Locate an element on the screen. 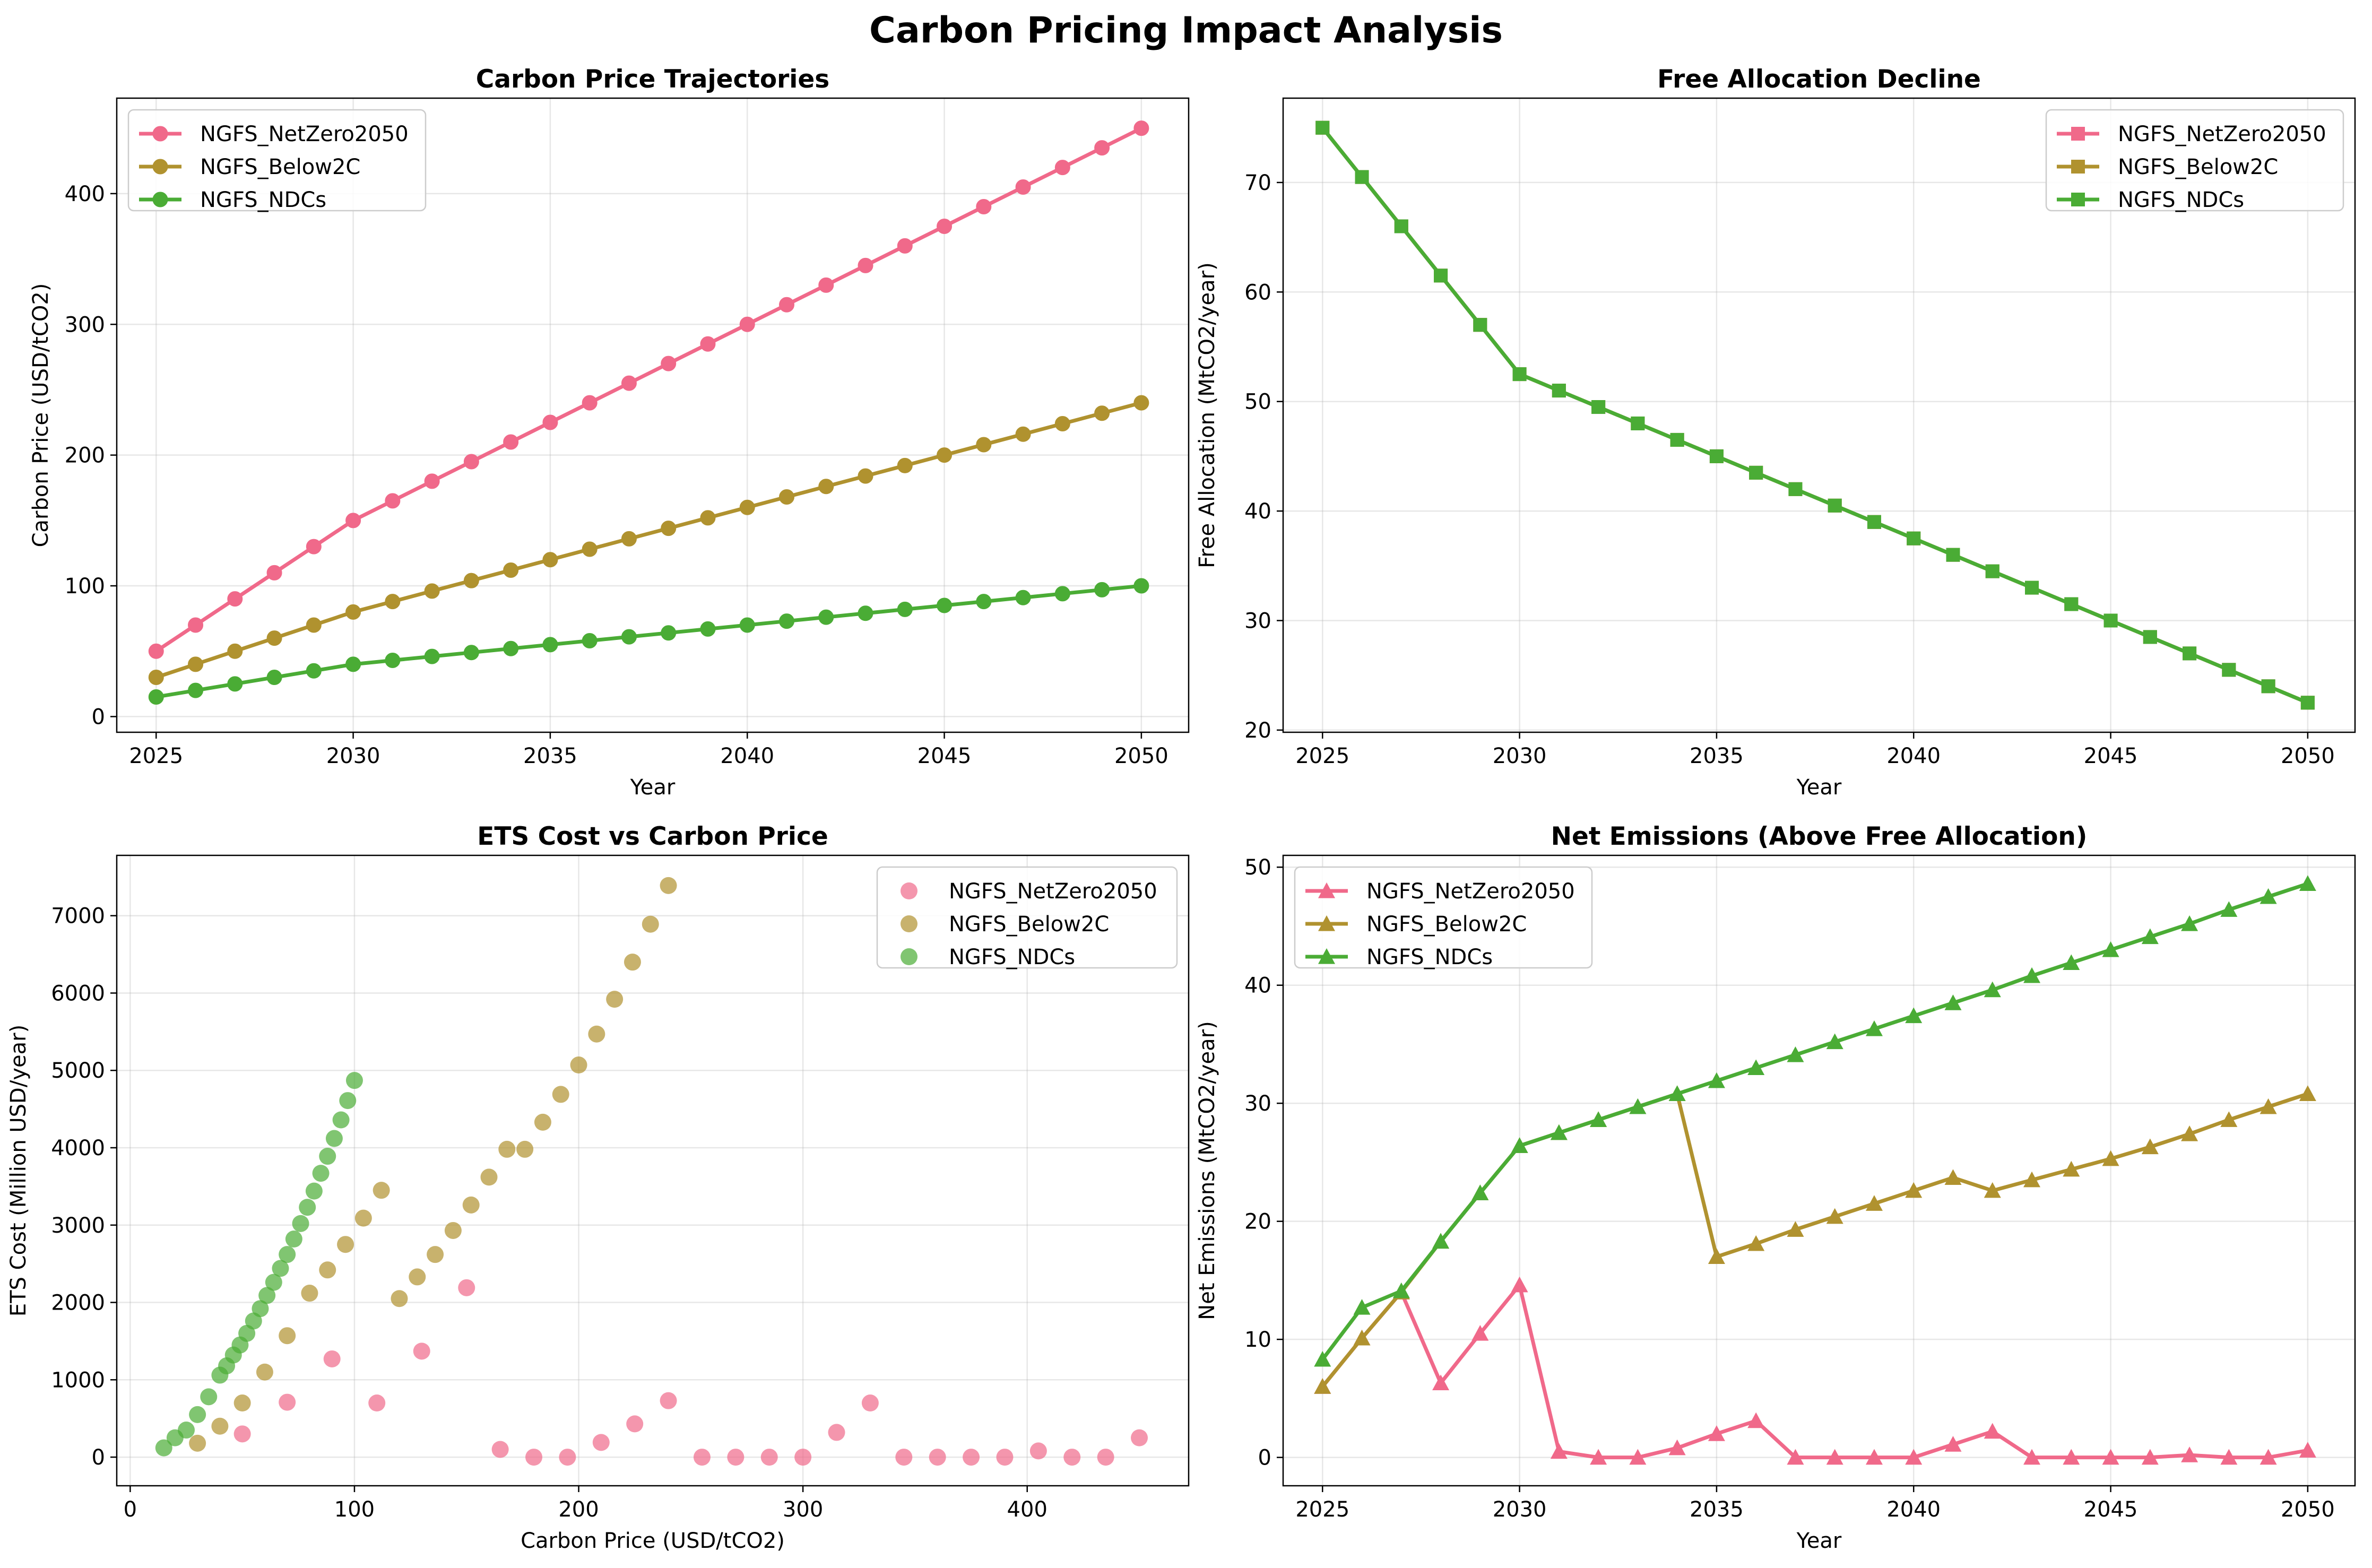 The height and width of the screenshot is (1568, 2372). x-tick-label: 2050 is located at coordinates (2308, 756).